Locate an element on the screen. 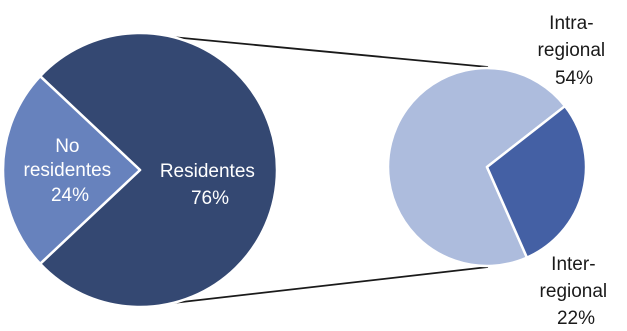  slice-no-residentes is located at coordinates (71, 170).